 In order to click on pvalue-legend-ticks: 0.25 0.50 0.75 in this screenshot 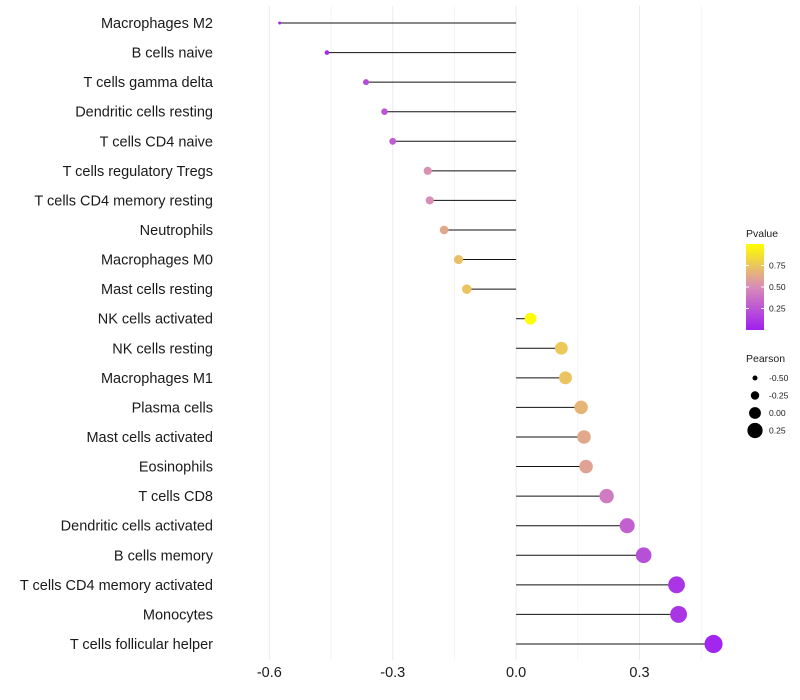, I will do `click(766, 287)`.